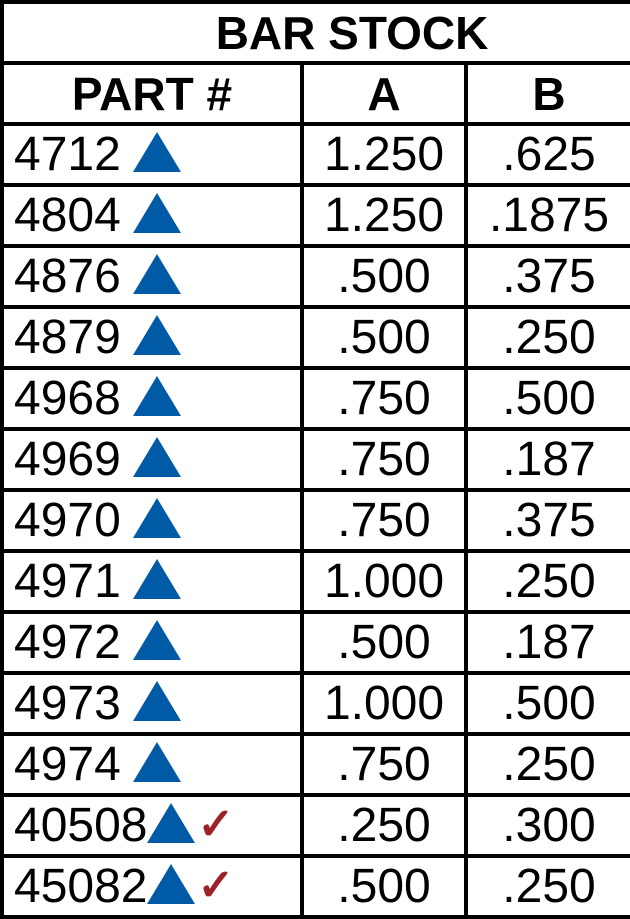 This screenshot has height=919, width=630. Describe the element at coordinates (546, 215) in the screenshot. I see `b-cell: .1875` at that location.